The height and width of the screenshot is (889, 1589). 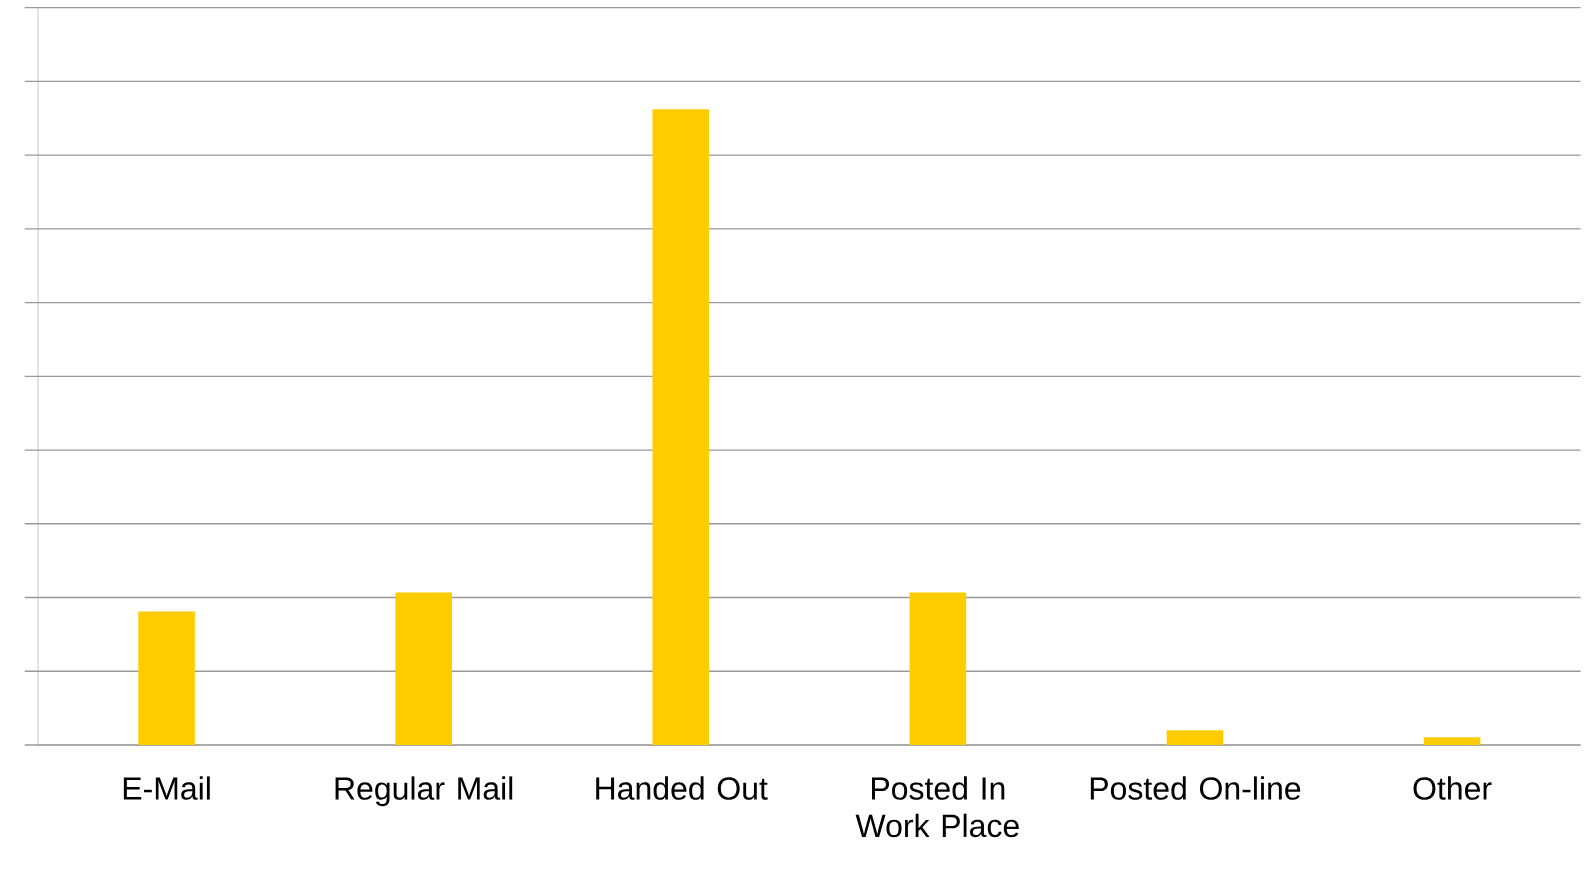 I want to click on x-tick-label: Other, so click(x=1452, y=788).